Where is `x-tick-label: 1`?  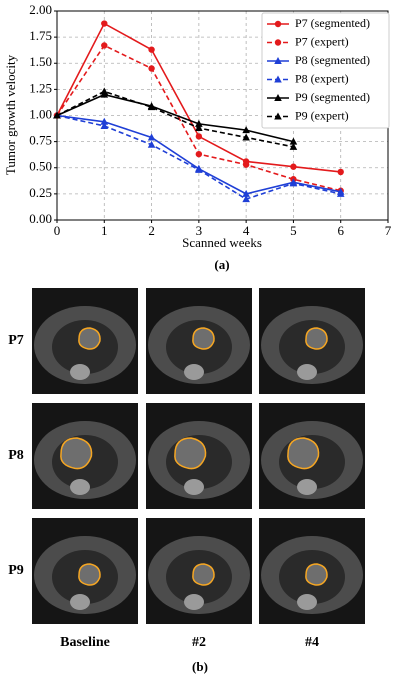 x-tick-label: 1 is located at coordinates (104, 230).